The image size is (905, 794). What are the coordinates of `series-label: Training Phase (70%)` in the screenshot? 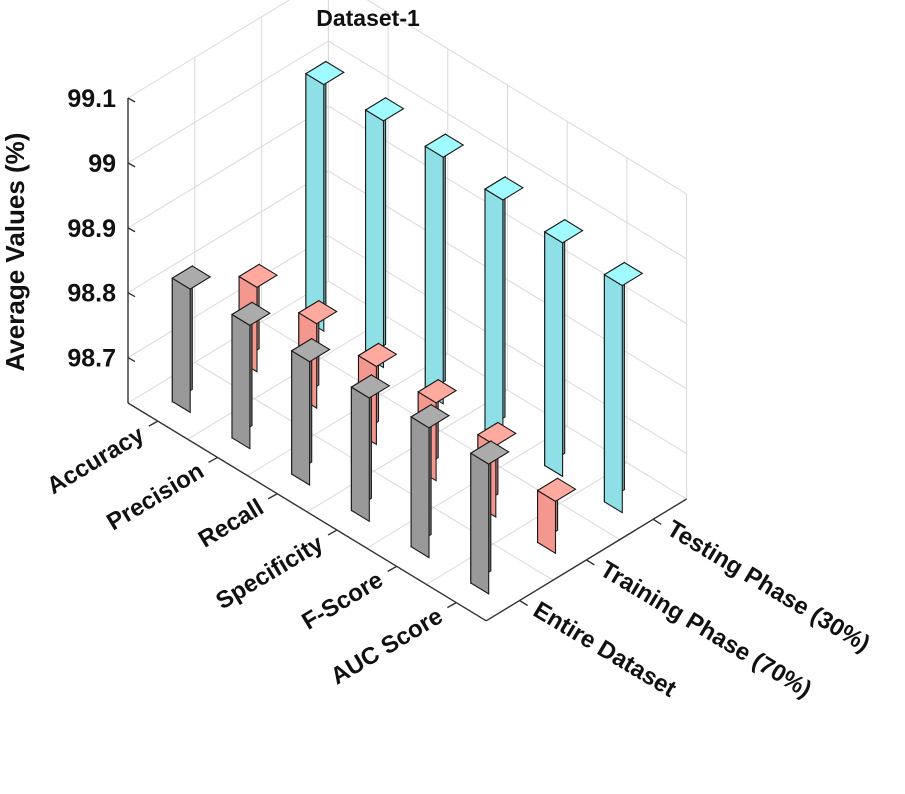 It's located at (705, 629).